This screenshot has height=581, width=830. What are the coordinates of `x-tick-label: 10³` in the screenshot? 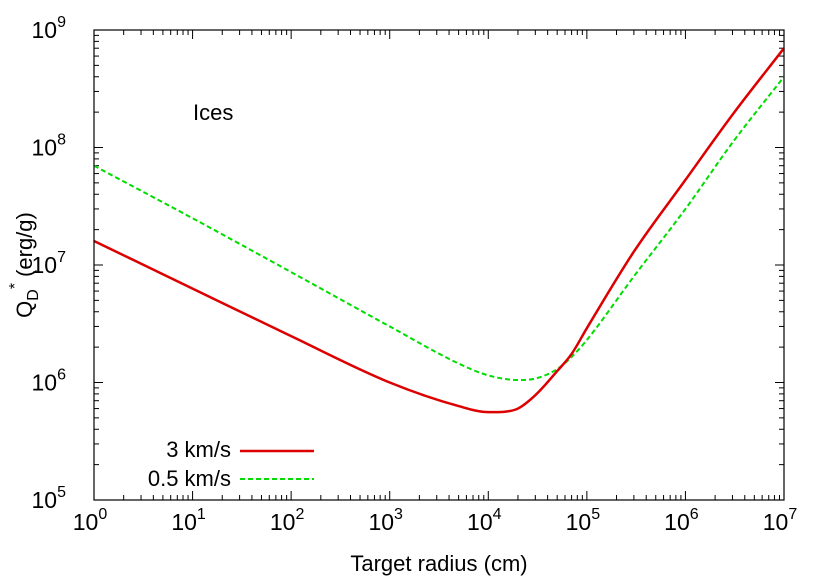 It's located at (385, 520).